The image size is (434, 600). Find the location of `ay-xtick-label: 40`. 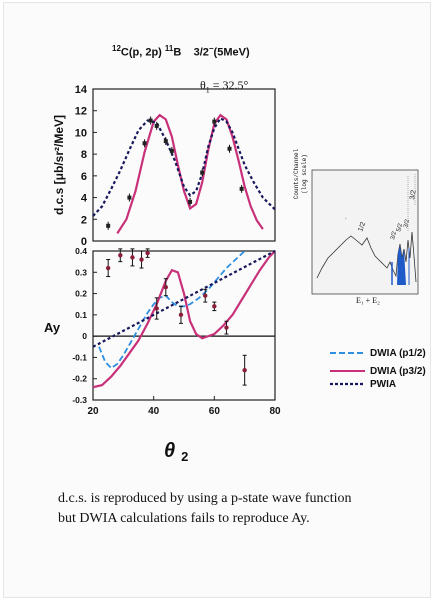

ay-xtick-label: 40 is located at coordinates (154, 411).